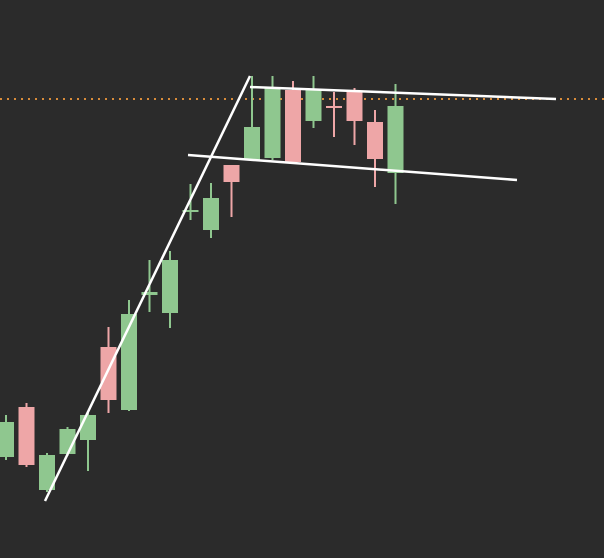  What do you see at coordinates (352, 167) in the screenshot?
I see `channel-lower-line` at bounding box center [352, 167].